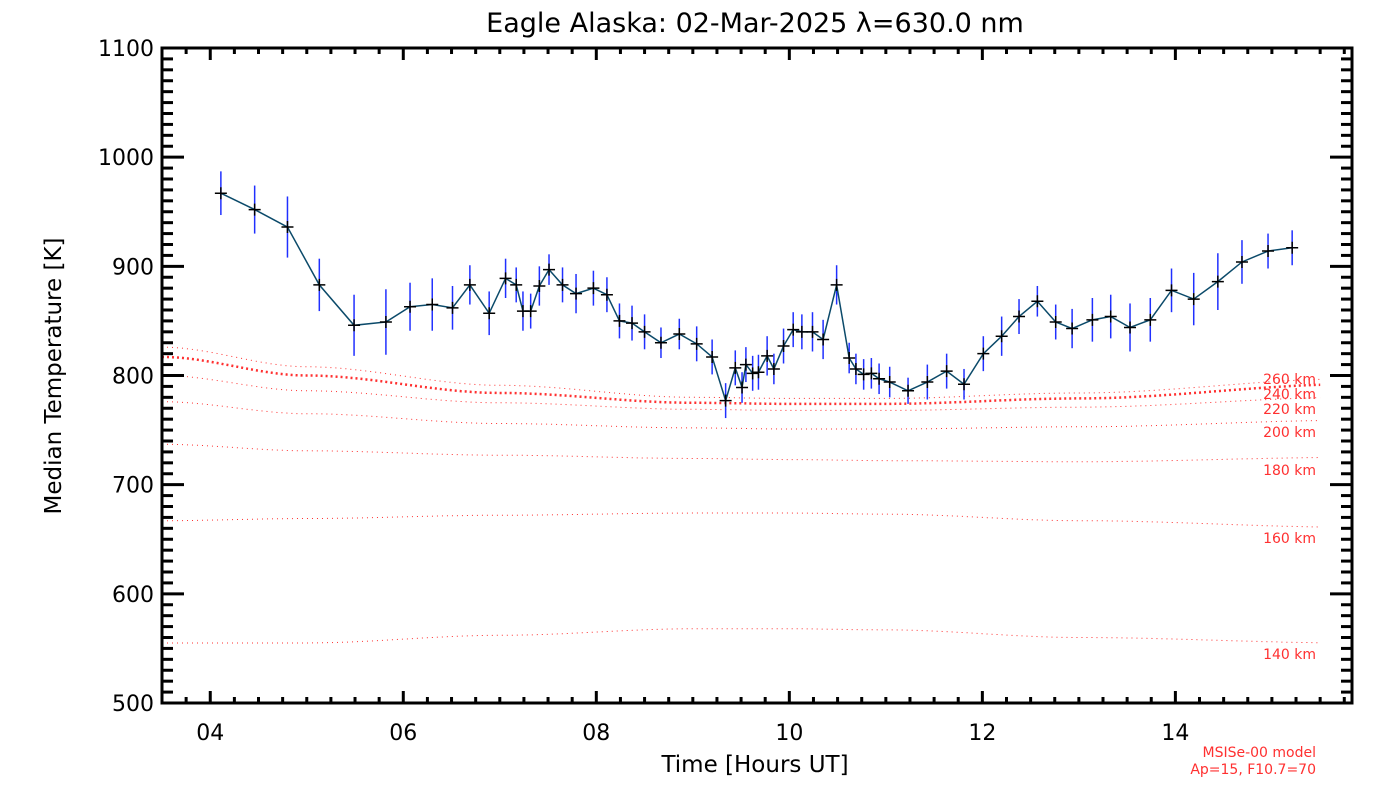  Describe the element at coordinates (982, 733) in the screenshot. I see `x-tick-label: 12` at that location.